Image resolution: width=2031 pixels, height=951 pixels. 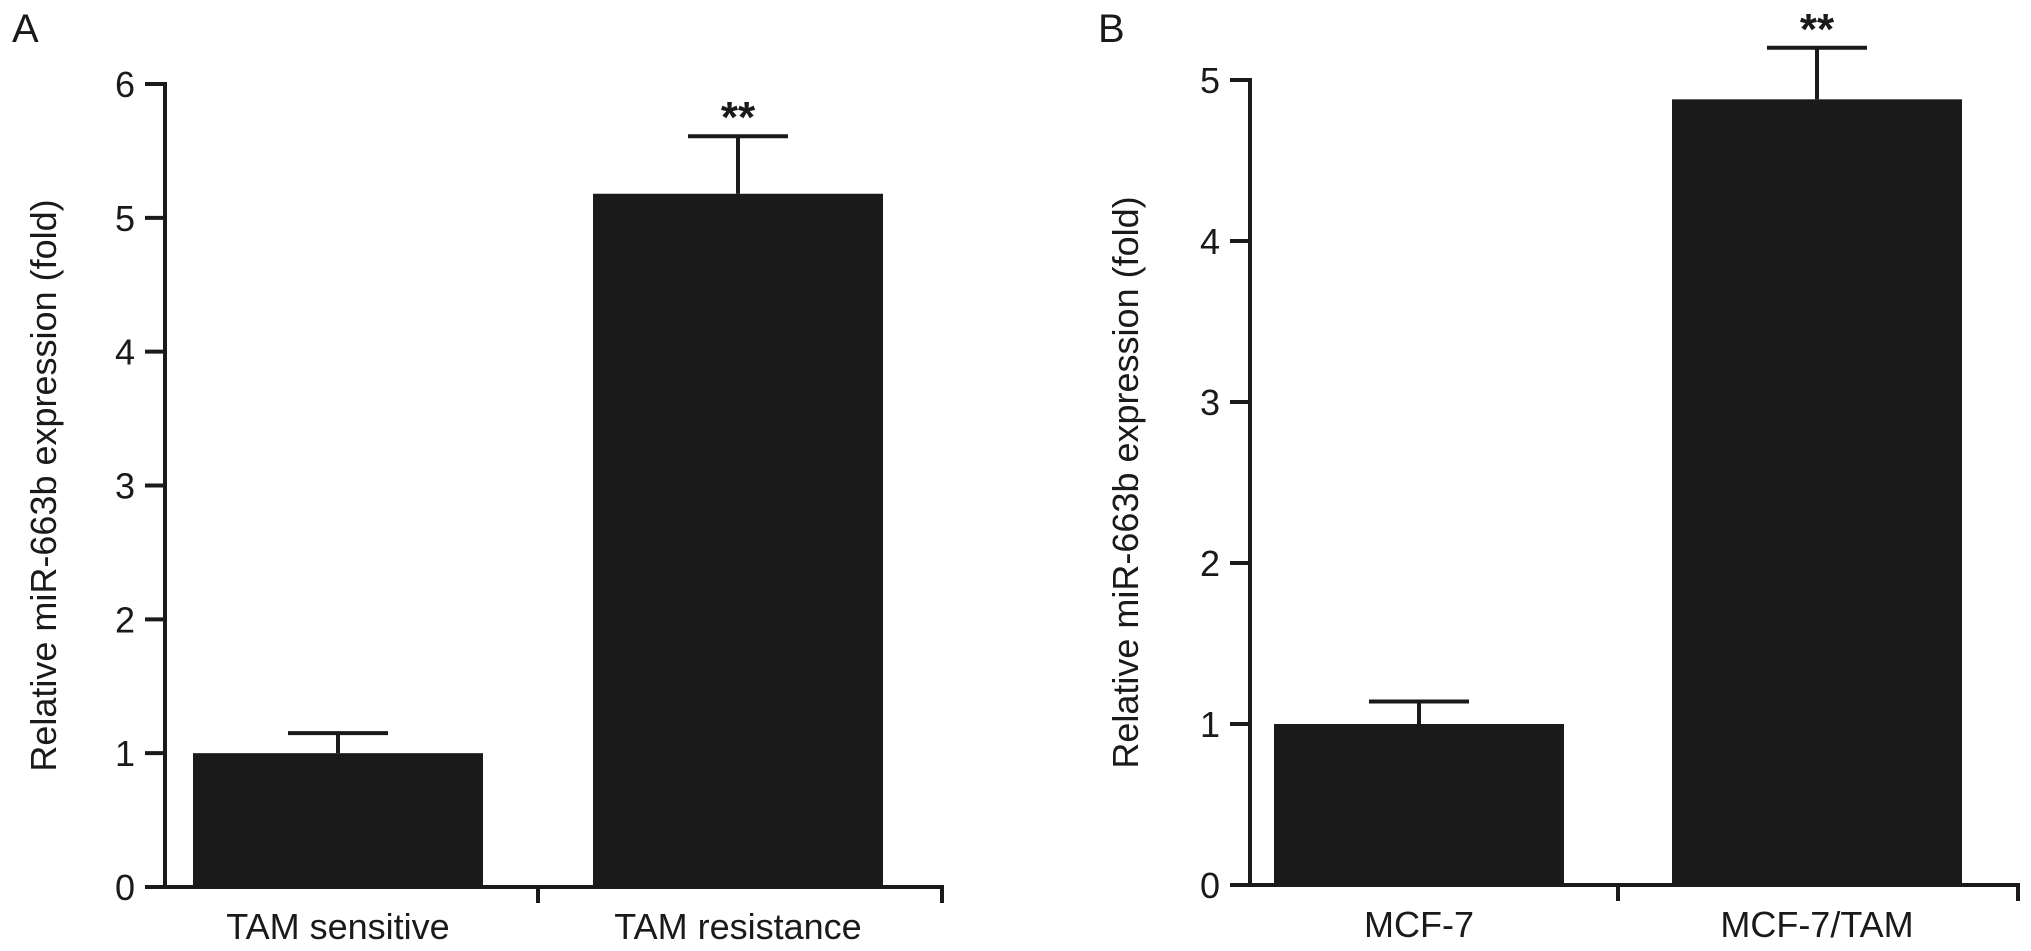 I want to click on x-category-label: TAM resistance, so click(x=737, y=926).